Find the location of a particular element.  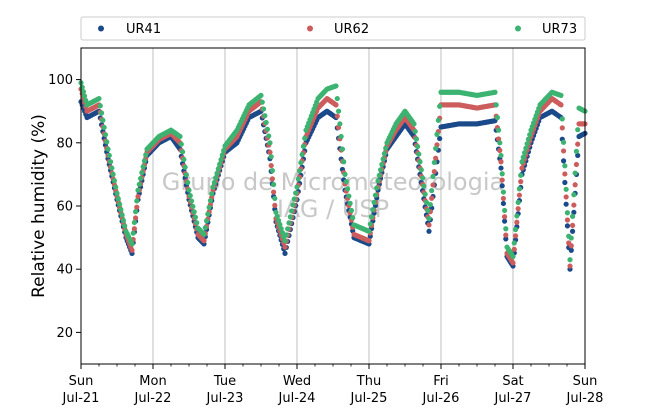

y-tick-label: 20 is located at coordinates (64, 333).